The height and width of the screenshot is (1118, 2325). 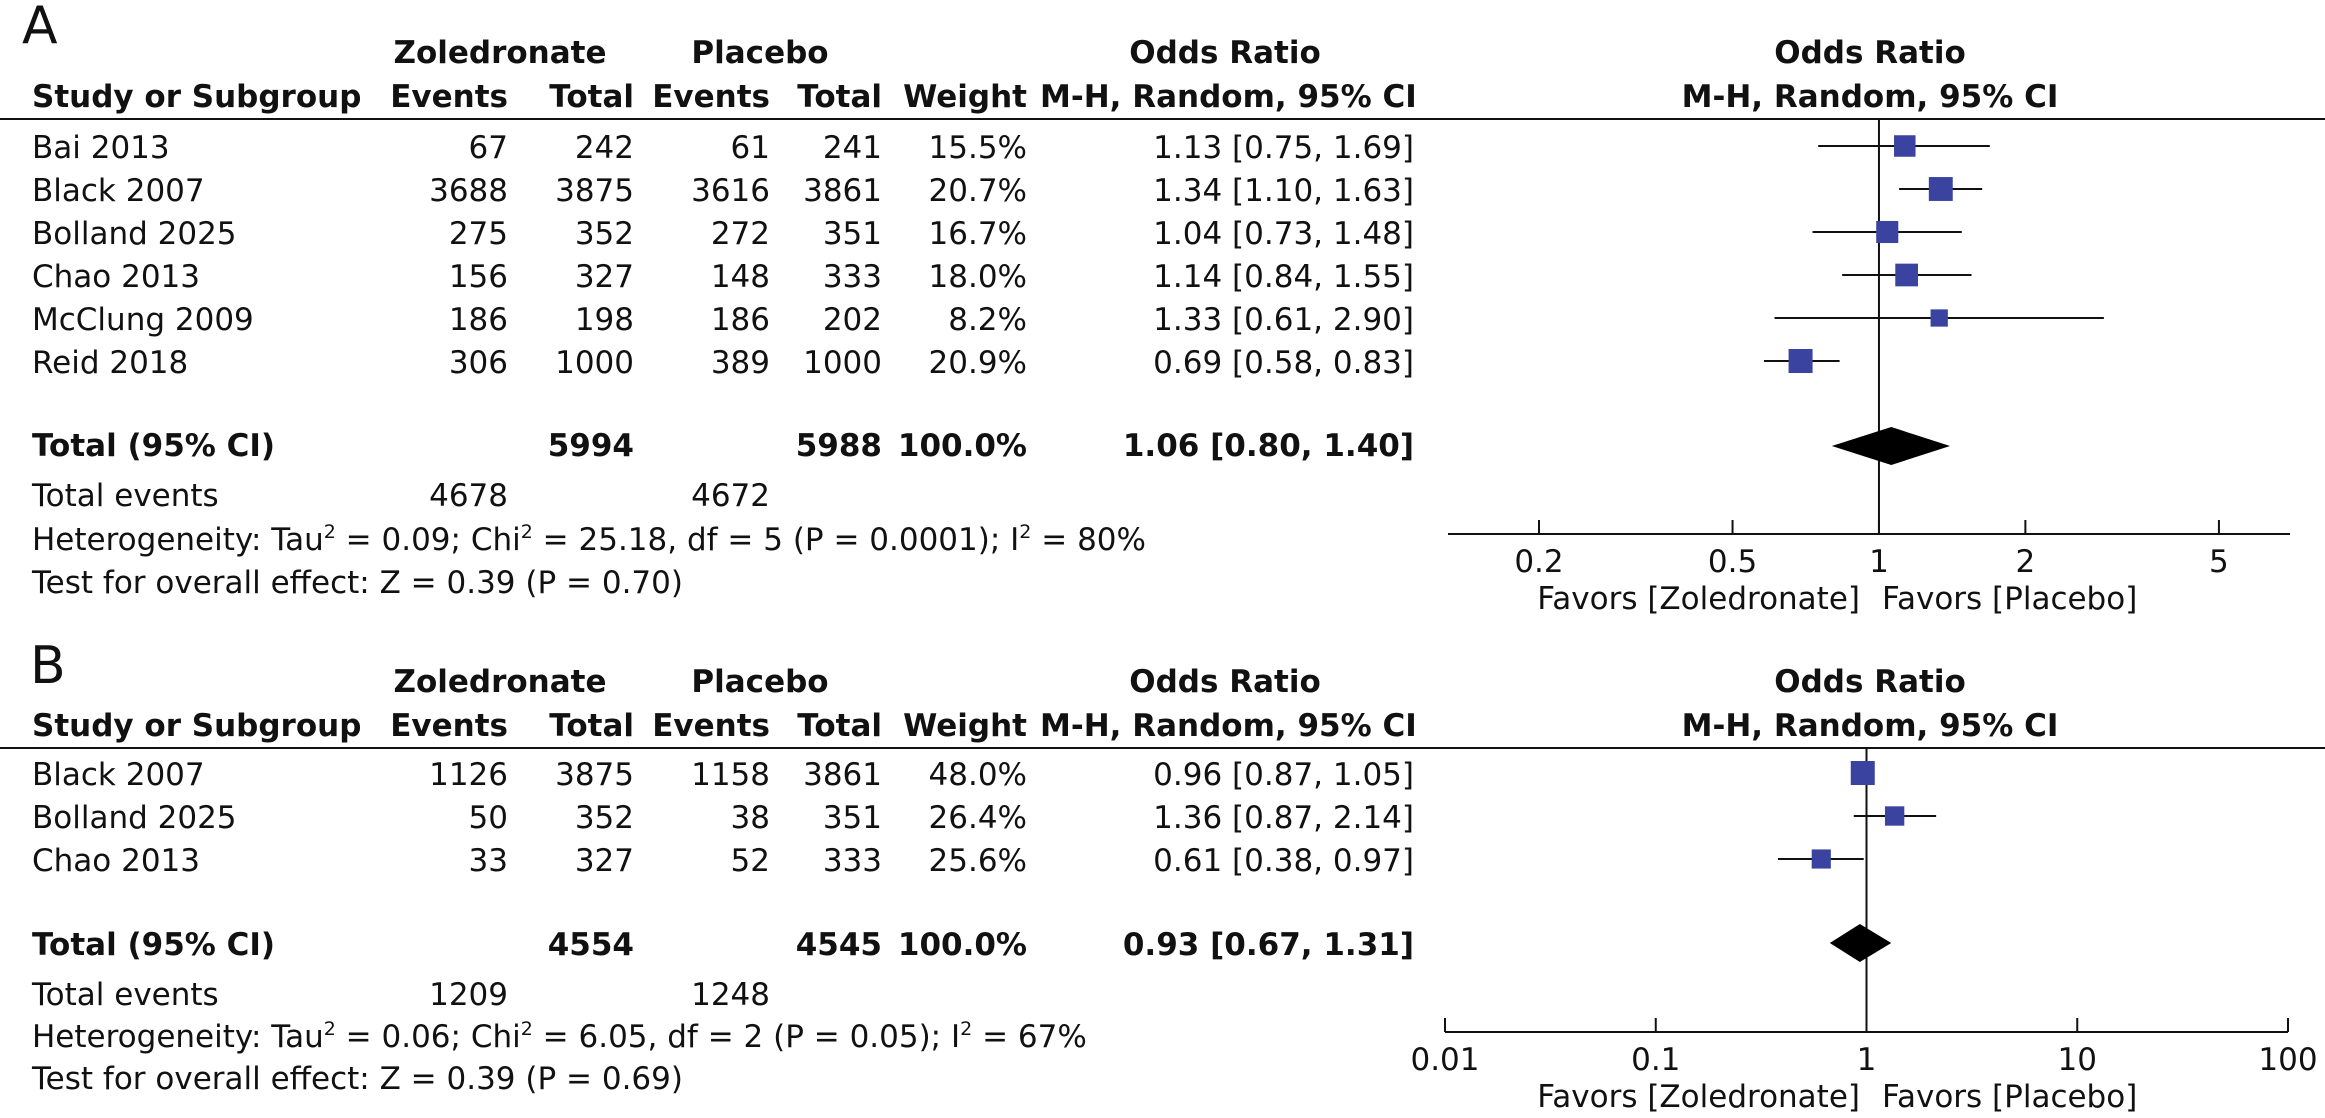 What do you see at coordinates (750, 861) in the screenshot?
I see `events-2: 52` at bounding box center [750, 861].